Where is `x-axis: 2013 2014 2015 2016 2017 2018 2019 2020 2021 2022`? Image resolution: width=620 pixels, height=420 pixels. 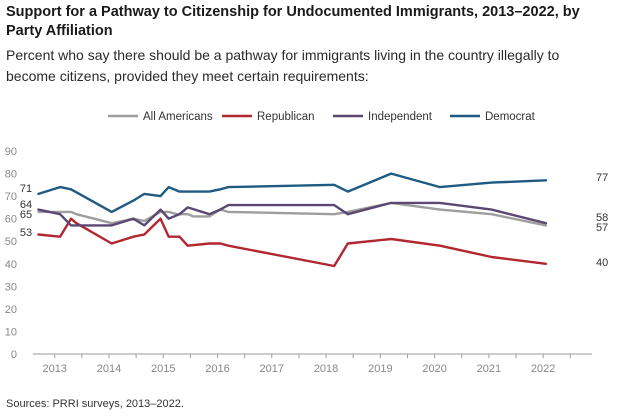 x-axis: 2013 2014 2015 2016 2017 2018 2019 2020 2021 2022 is located at coordinates (312, 364).